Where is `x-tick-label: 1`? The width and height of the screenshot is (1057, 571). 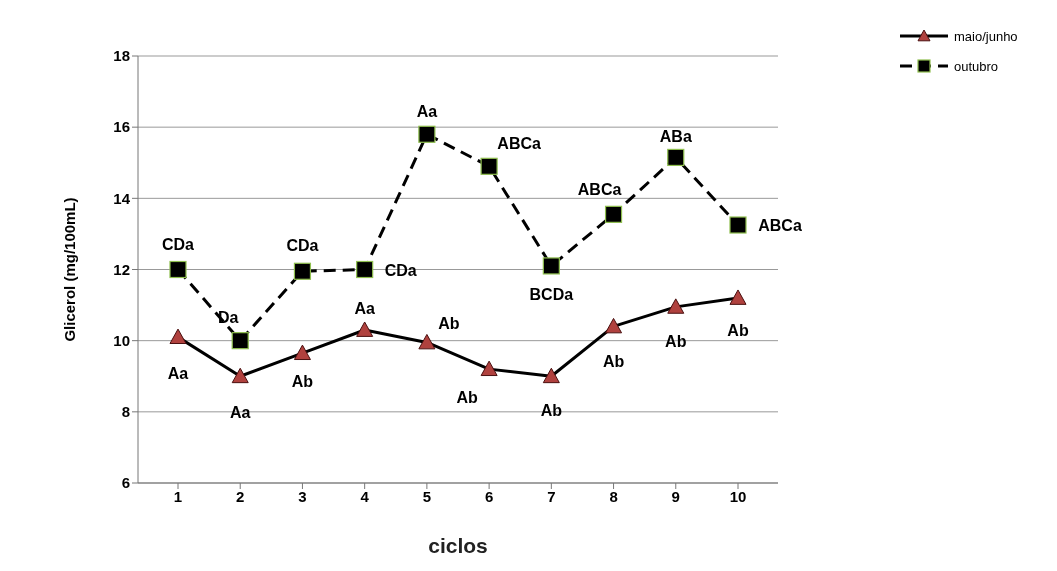 x-tick-label: 1 is located at coordinates (178, 496).